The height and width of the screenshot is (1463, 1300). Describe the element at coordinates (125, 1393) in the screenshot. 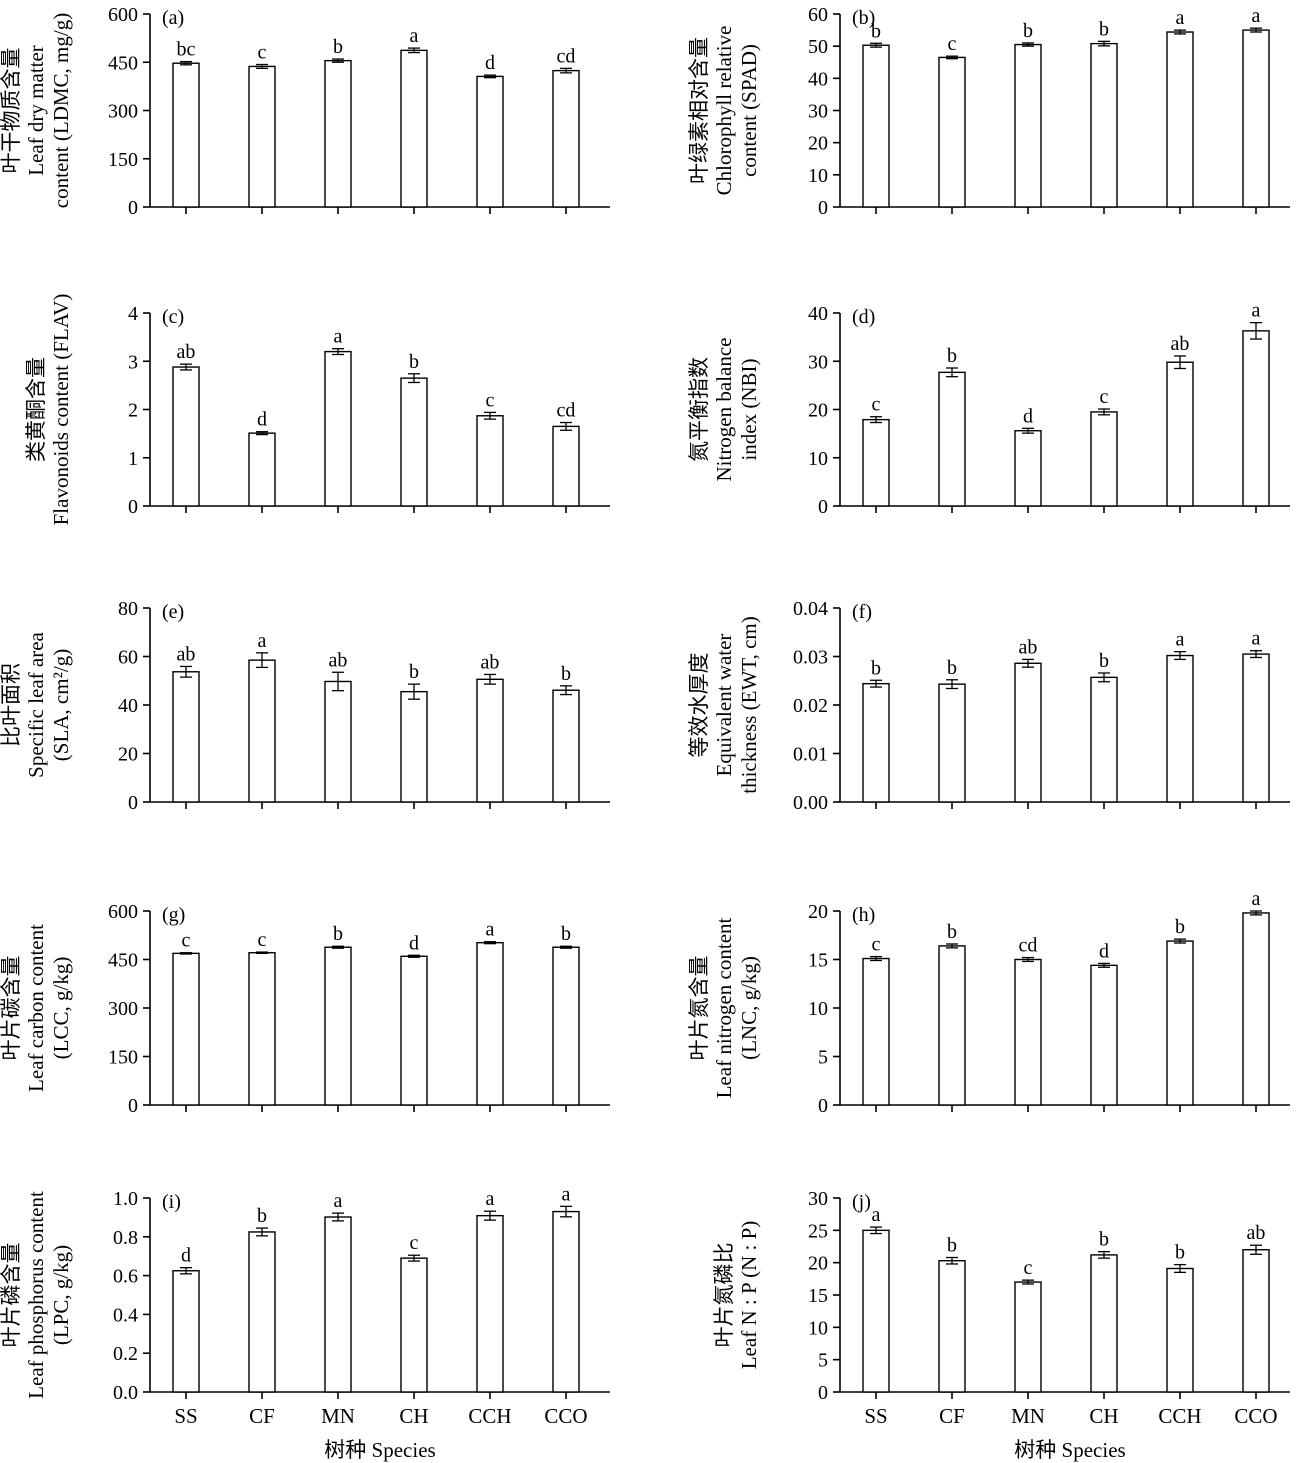

I see `y-tick-label: 0.0` at that location.